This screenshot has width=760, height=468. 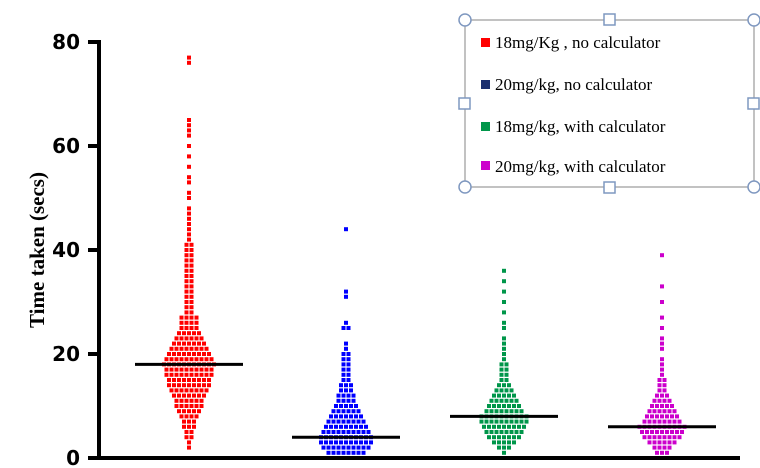 I want to click on resize-handle-top-right, so click(x=753, y=20).